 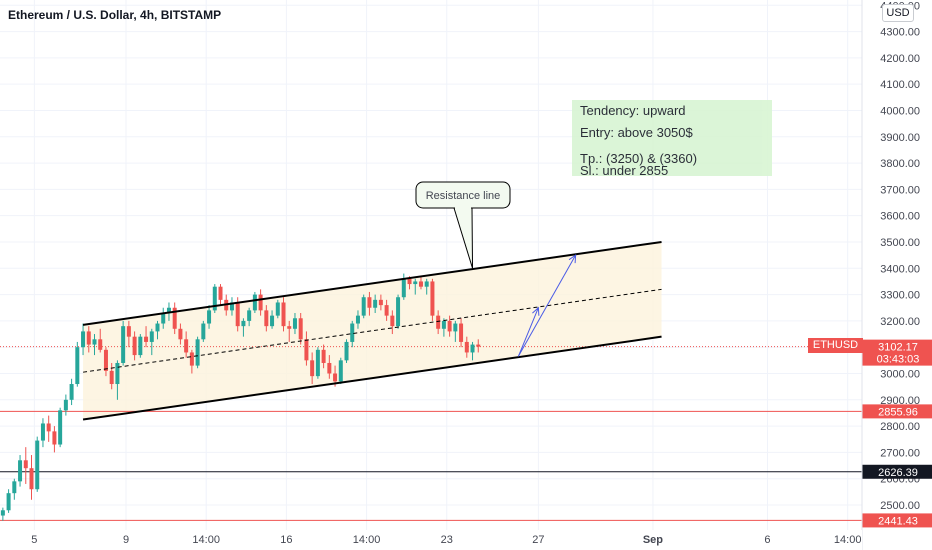 I want to click on symbol-badge: ETHUSD, so click(x=835, y=345).